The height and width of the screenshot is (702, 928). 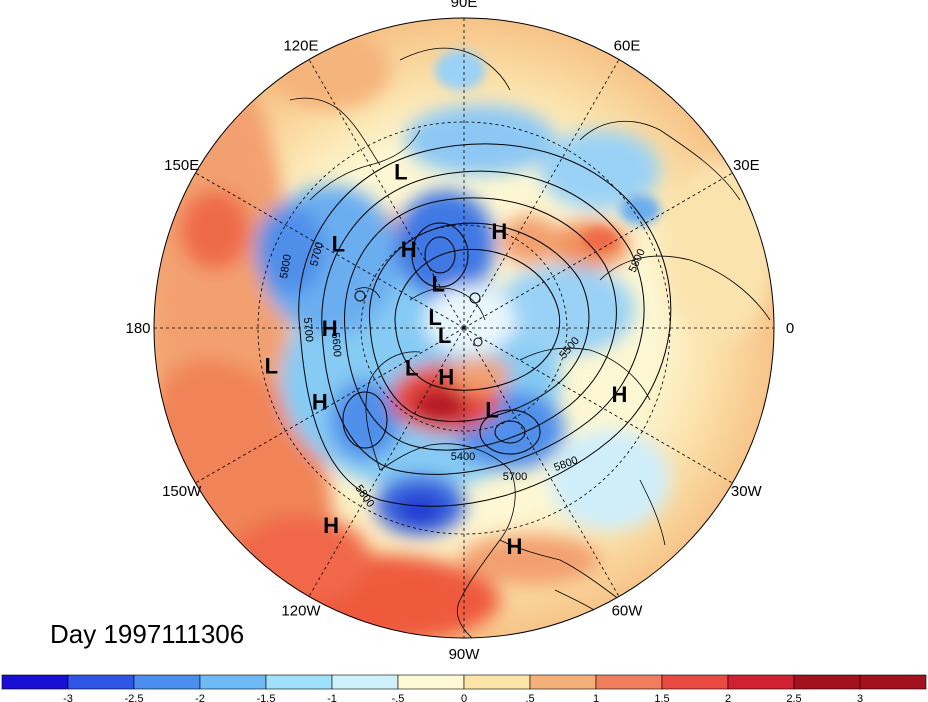 What do you see at coordinates (627, 46) in the screenshot?
I see `longitude-label: 60E` at bounding box center [627, 46].